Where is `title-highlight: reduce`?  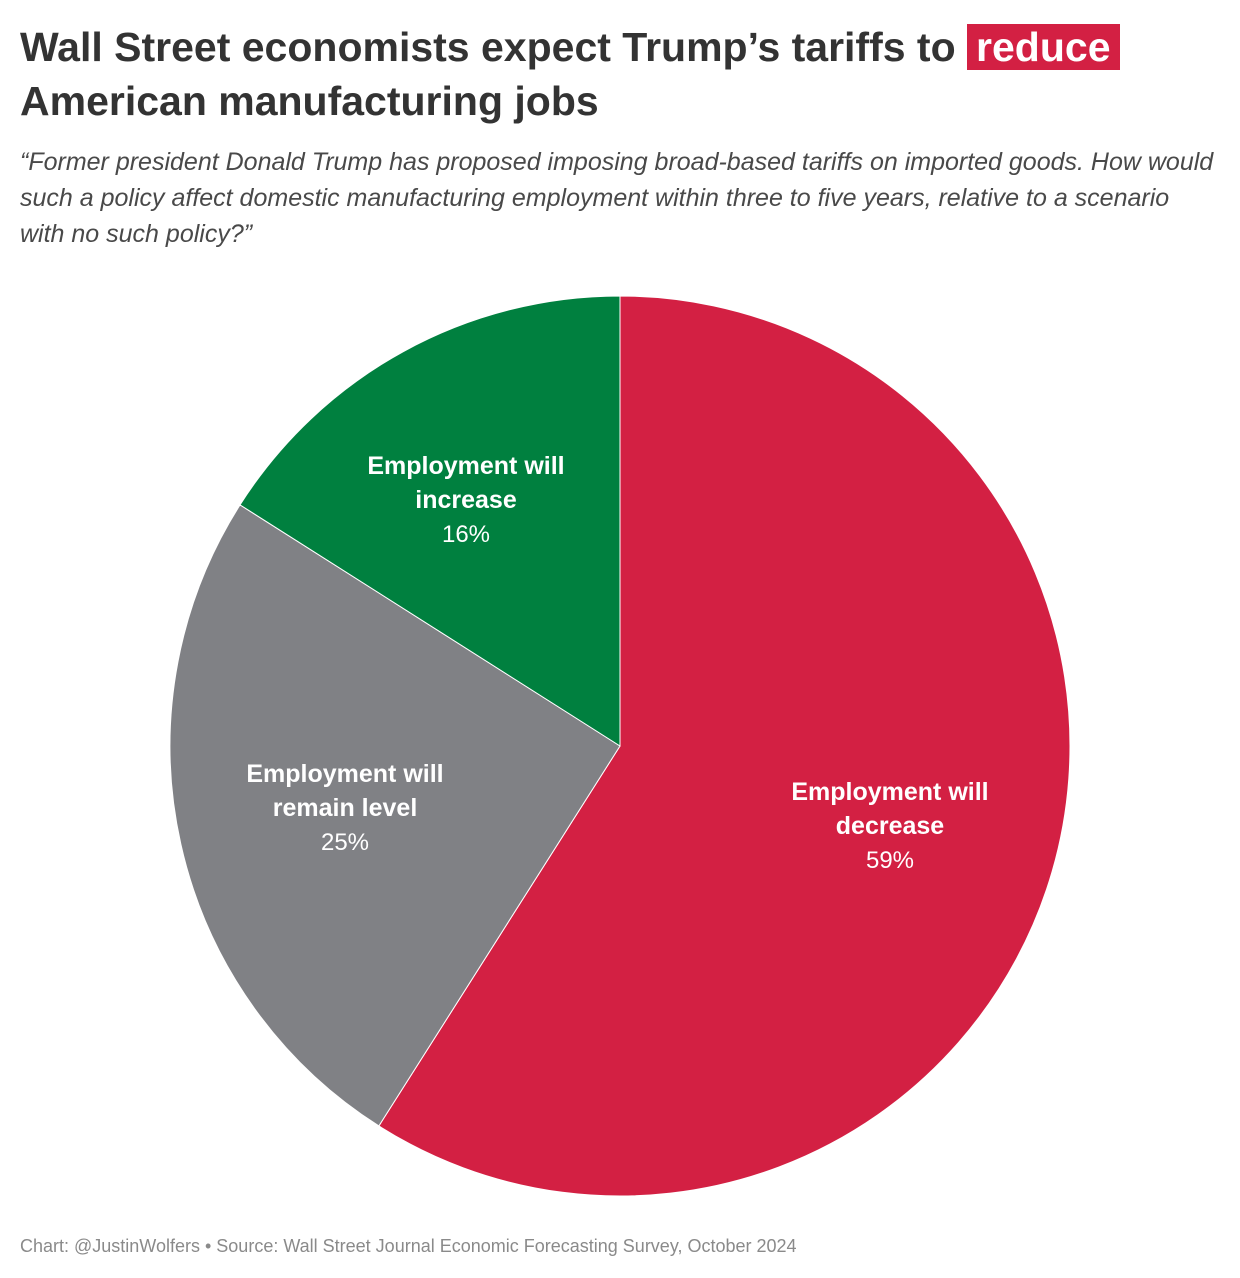
title-highlight: reduce is located at coordinates (1043, 47).